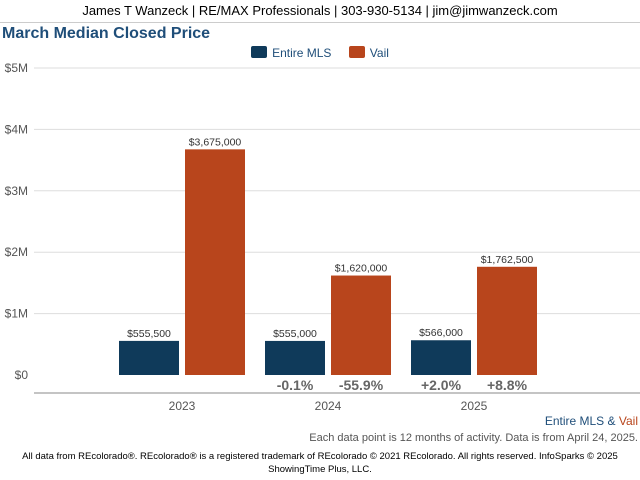 This screenshot has width=640, height=480. Describe the element at coordinates (215, 262) in the screenshot. I see `bar-vail-2023` at that location.